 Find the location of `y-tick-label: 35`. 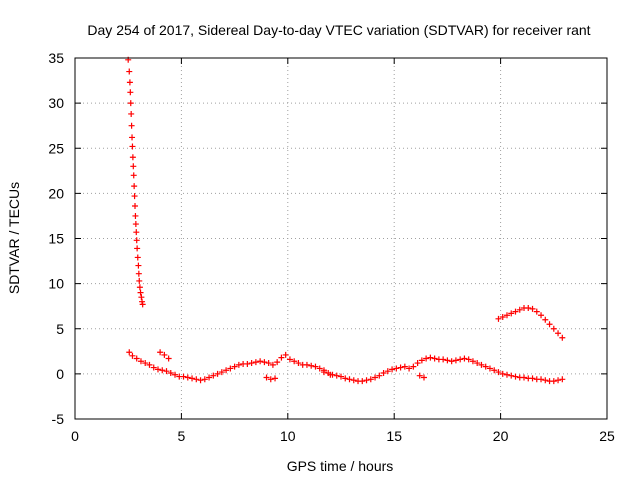

y-tick-label: 35 is located at coordinates (56, 58).